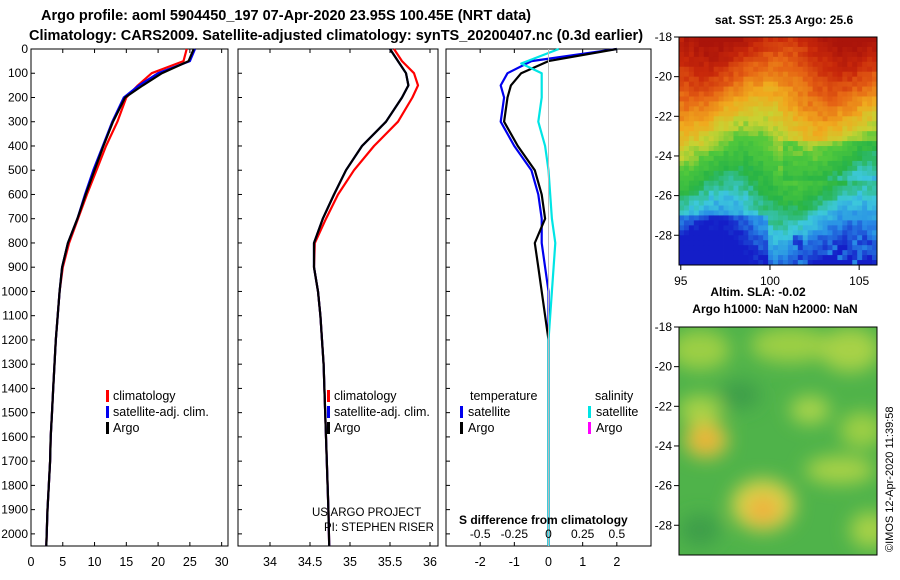  What do you see at coordinates (480, 534) in the screenshot?
I see `salinity-diff-tick-label: -0.5` at bounding box center [480, 534].